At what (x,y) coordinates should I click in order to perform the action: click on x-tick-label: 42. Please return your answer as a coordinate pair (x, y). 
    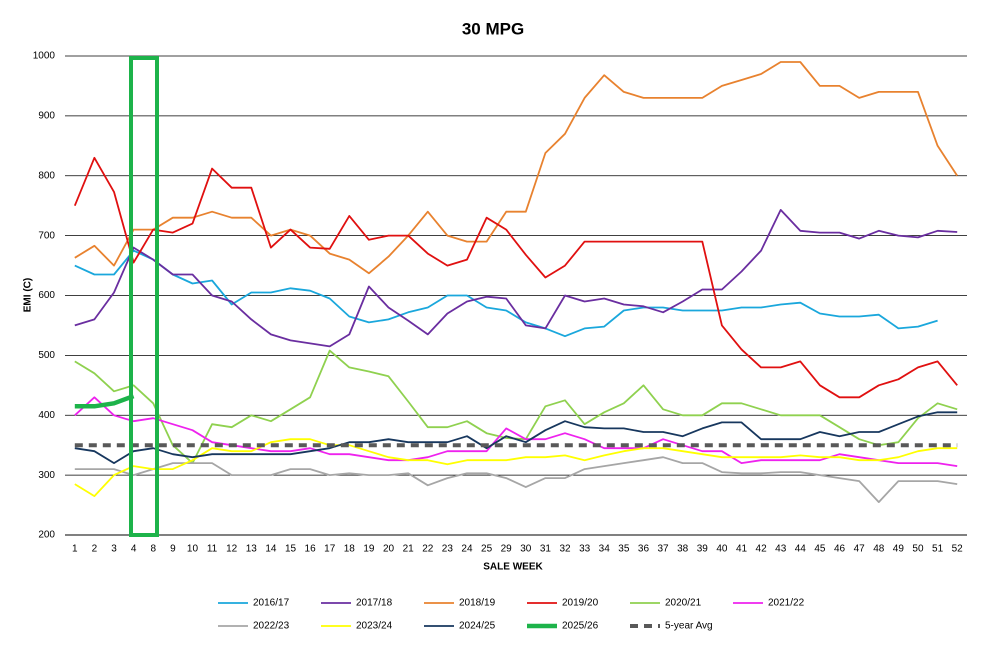
    Looking at the image, I should click on (762, 549).